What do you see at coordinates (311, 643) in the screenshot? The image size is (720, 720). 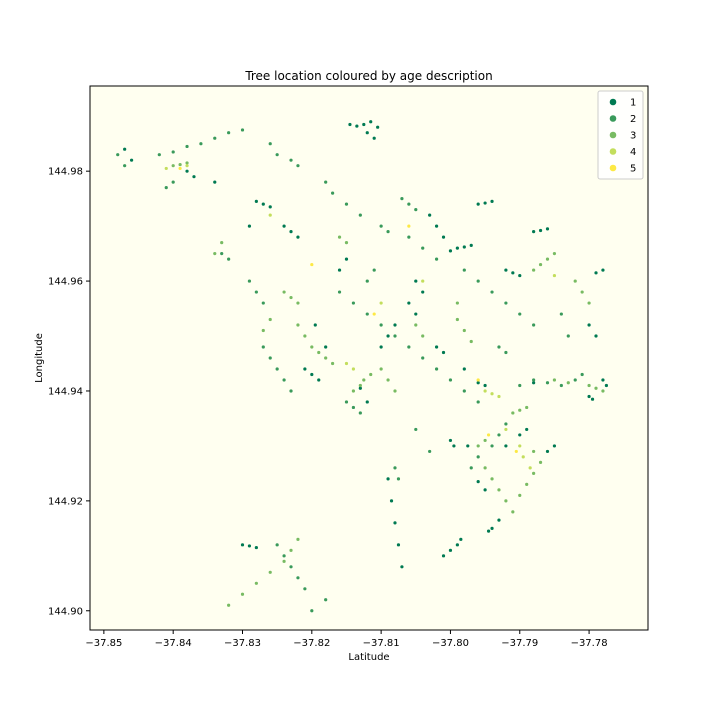 I see `x-tick-label: −37.82` at bounding box center [311, 643].